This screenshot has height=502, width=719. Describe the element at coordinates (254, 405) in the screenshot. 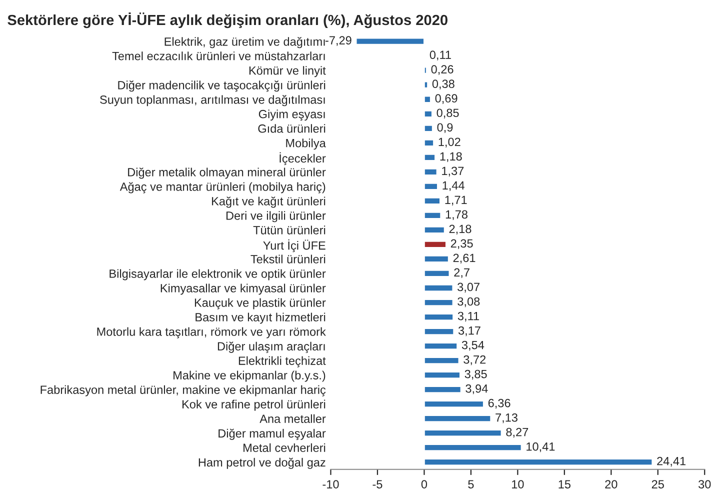

I see `y-tick-label: Kok ve rafine petrol ürünleri` at that location.